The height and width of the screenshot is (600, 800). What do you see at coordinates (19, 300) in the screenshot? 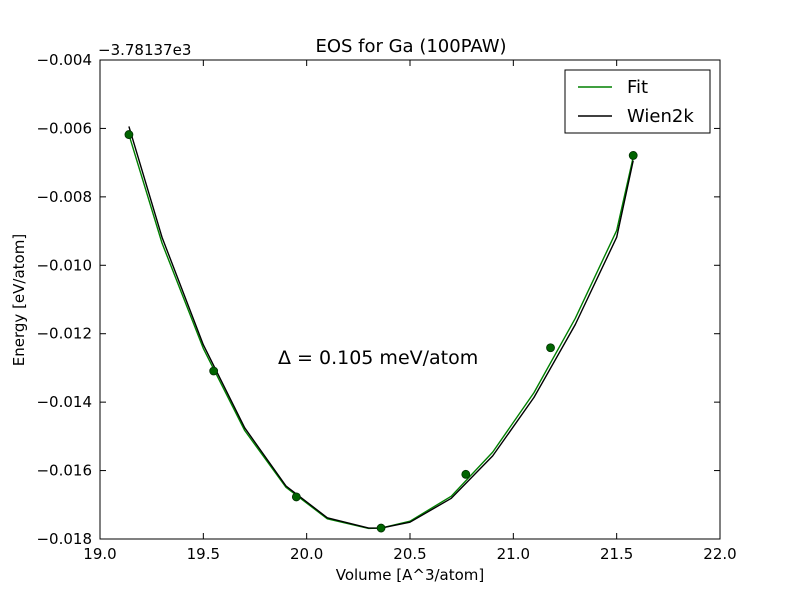
I see `y-axis-label: Energy [eV/atom]` at bounding box center [19, 300].